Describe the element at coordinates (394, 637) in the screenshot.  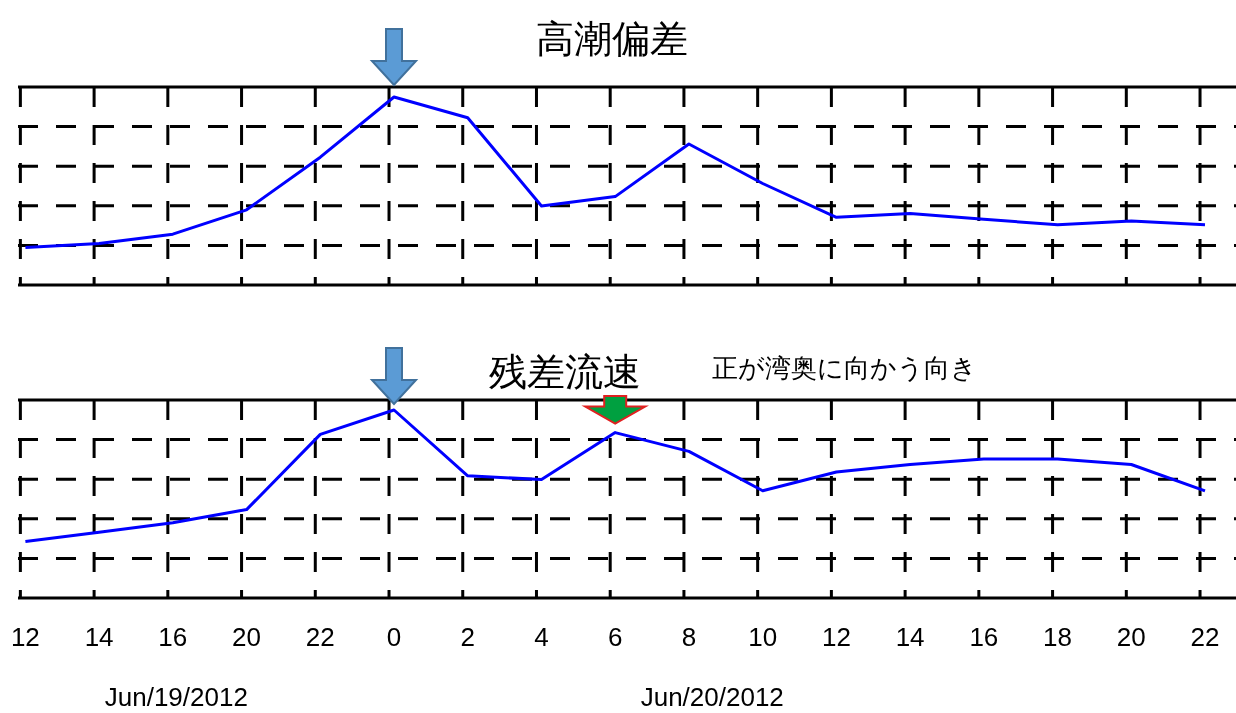
I see `x-tick-label: 0` at that location.